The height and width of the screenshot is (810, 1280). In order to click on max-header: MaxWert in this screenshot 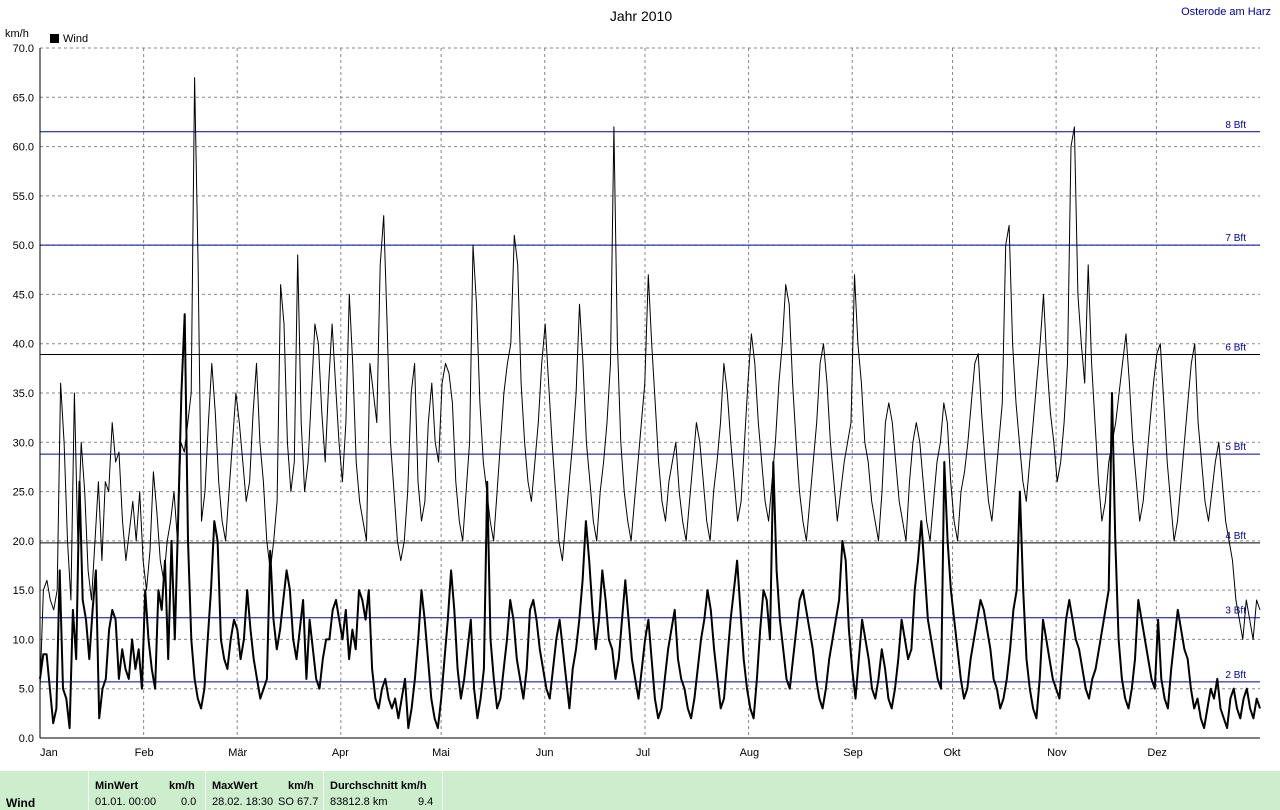, I will do `click(235, 786)`.